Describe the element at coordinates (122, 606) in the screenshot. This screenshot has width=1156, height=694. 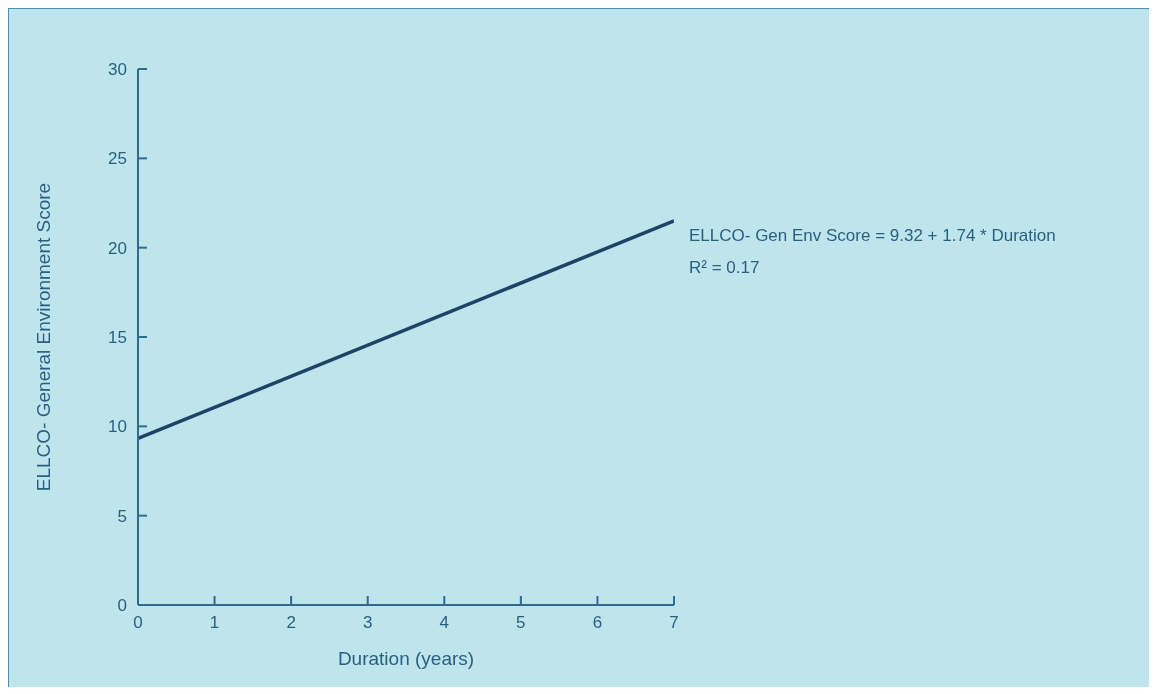
I see `y-tick-label: 0` at that location.